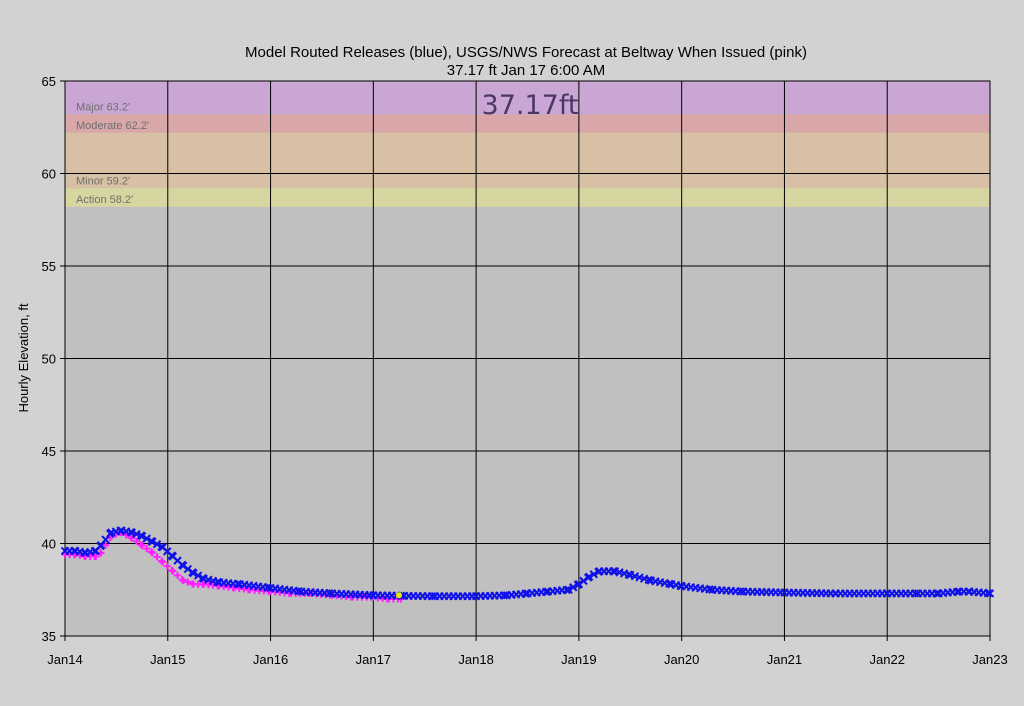  I want to click on flood-band-label: Minor 59.2', so click(103, 181).